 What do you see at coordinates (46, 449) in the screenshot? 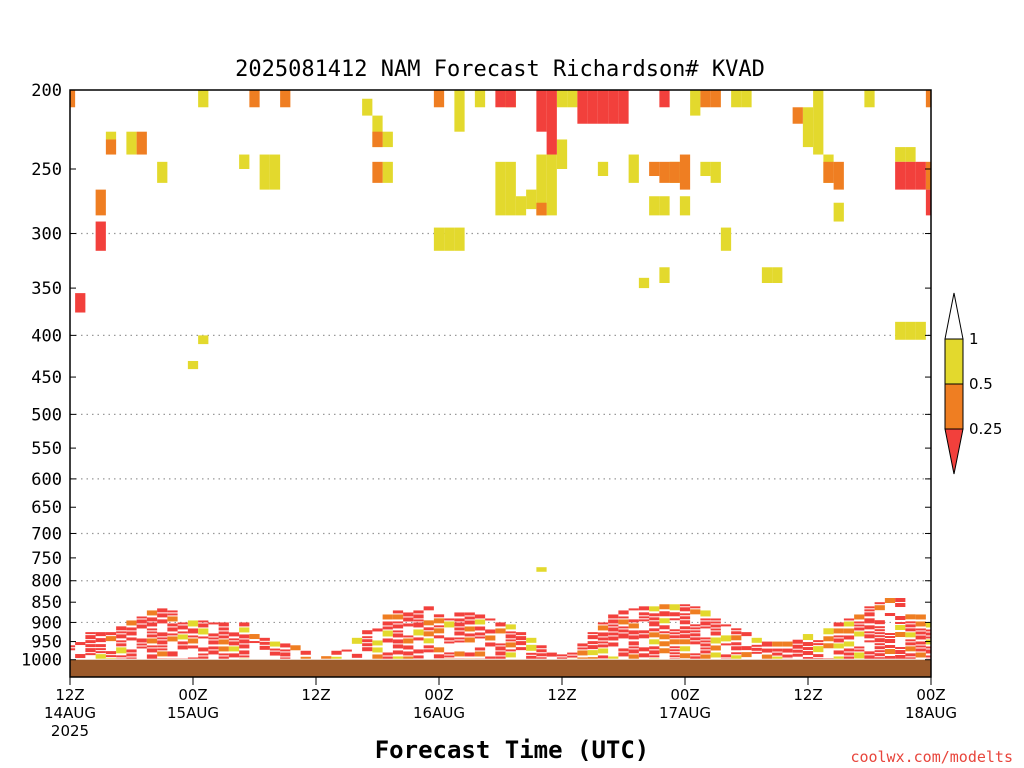
I see `y-tick-label: 550` at bounding box center [46, 449].